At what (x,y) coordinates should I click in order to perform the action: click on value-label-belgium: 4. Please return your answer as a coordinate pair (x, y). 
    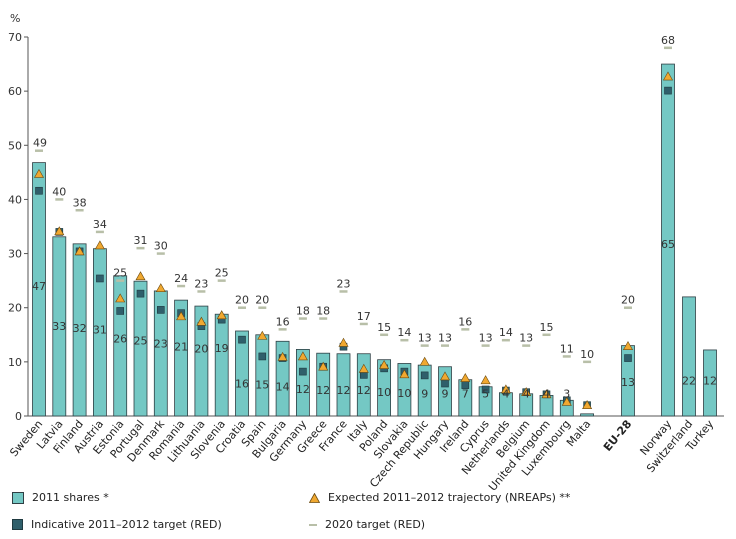
    Looking at the image, I should click on (526, 394).